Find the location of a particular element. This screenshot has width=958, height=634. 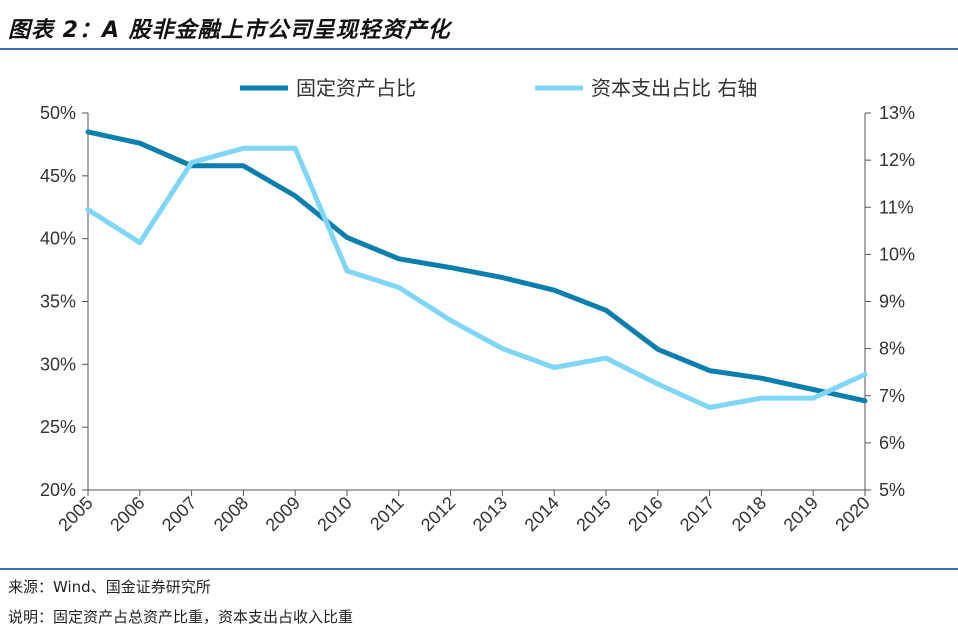

x-tick-label: 2009 is located at coordinates (283, 514).